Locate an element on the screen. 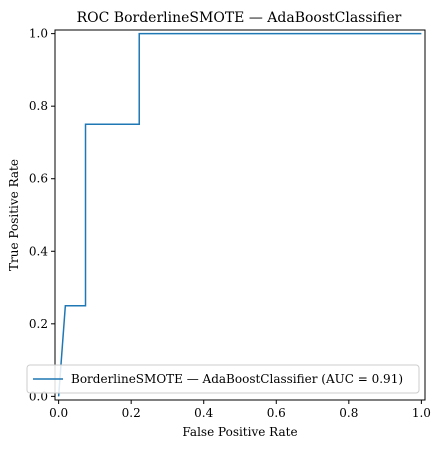 This screenshot has height=449, width=440. x-tick-label: 0.4 is located at coordinates (203, 413).